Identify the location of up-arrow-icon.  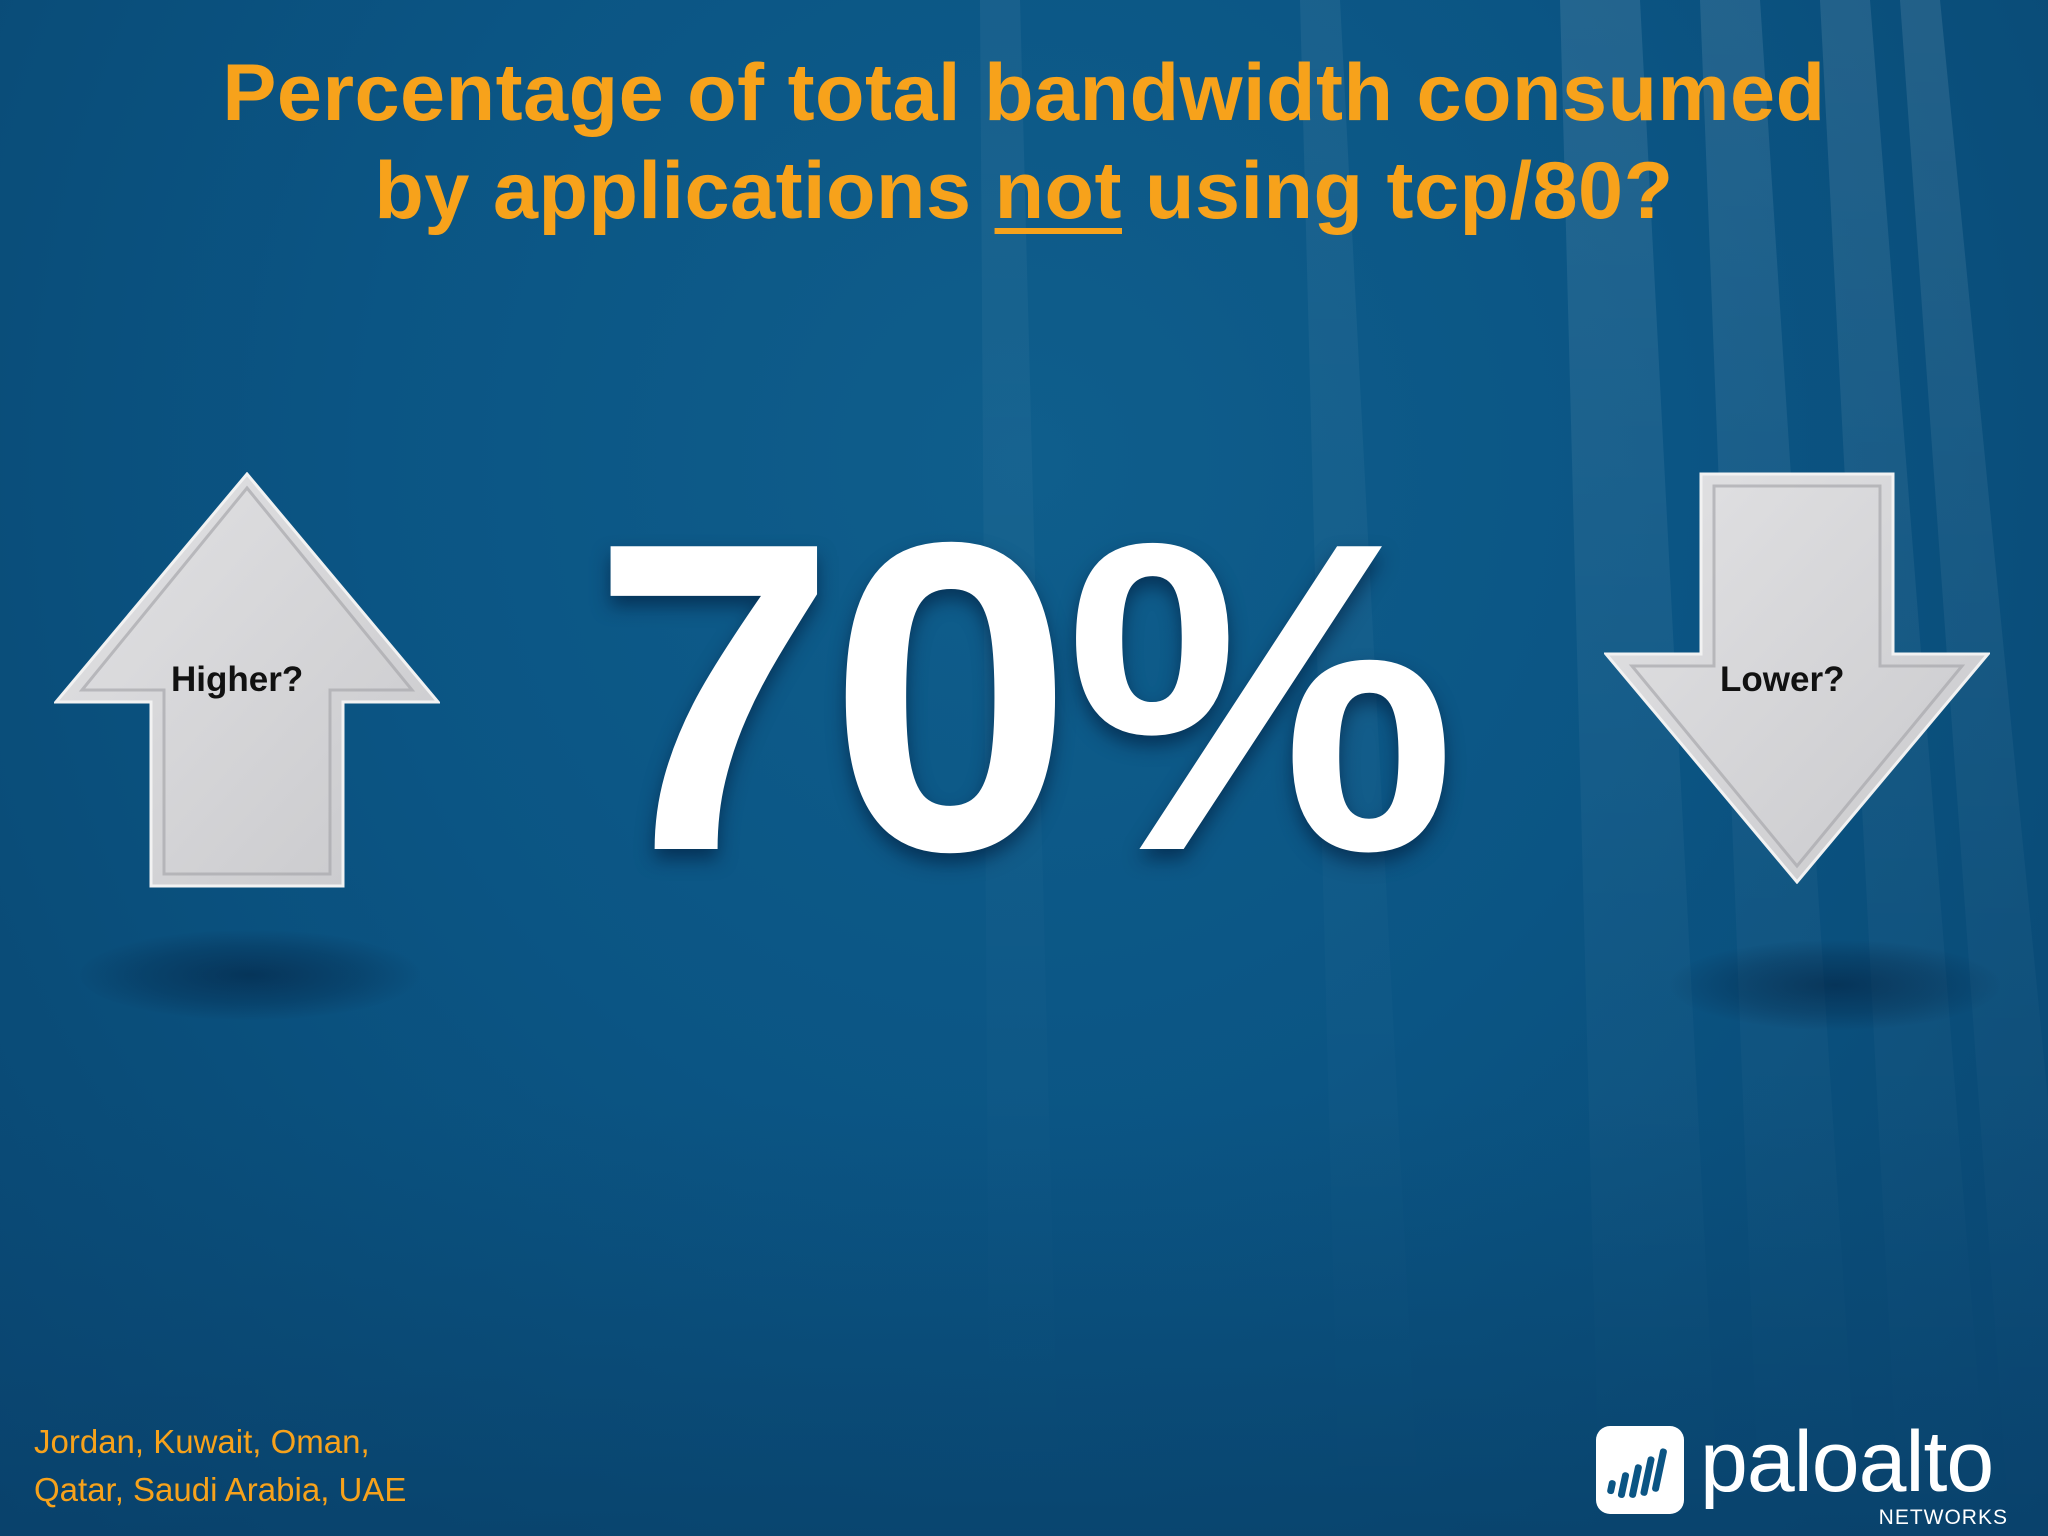
(247, 680).